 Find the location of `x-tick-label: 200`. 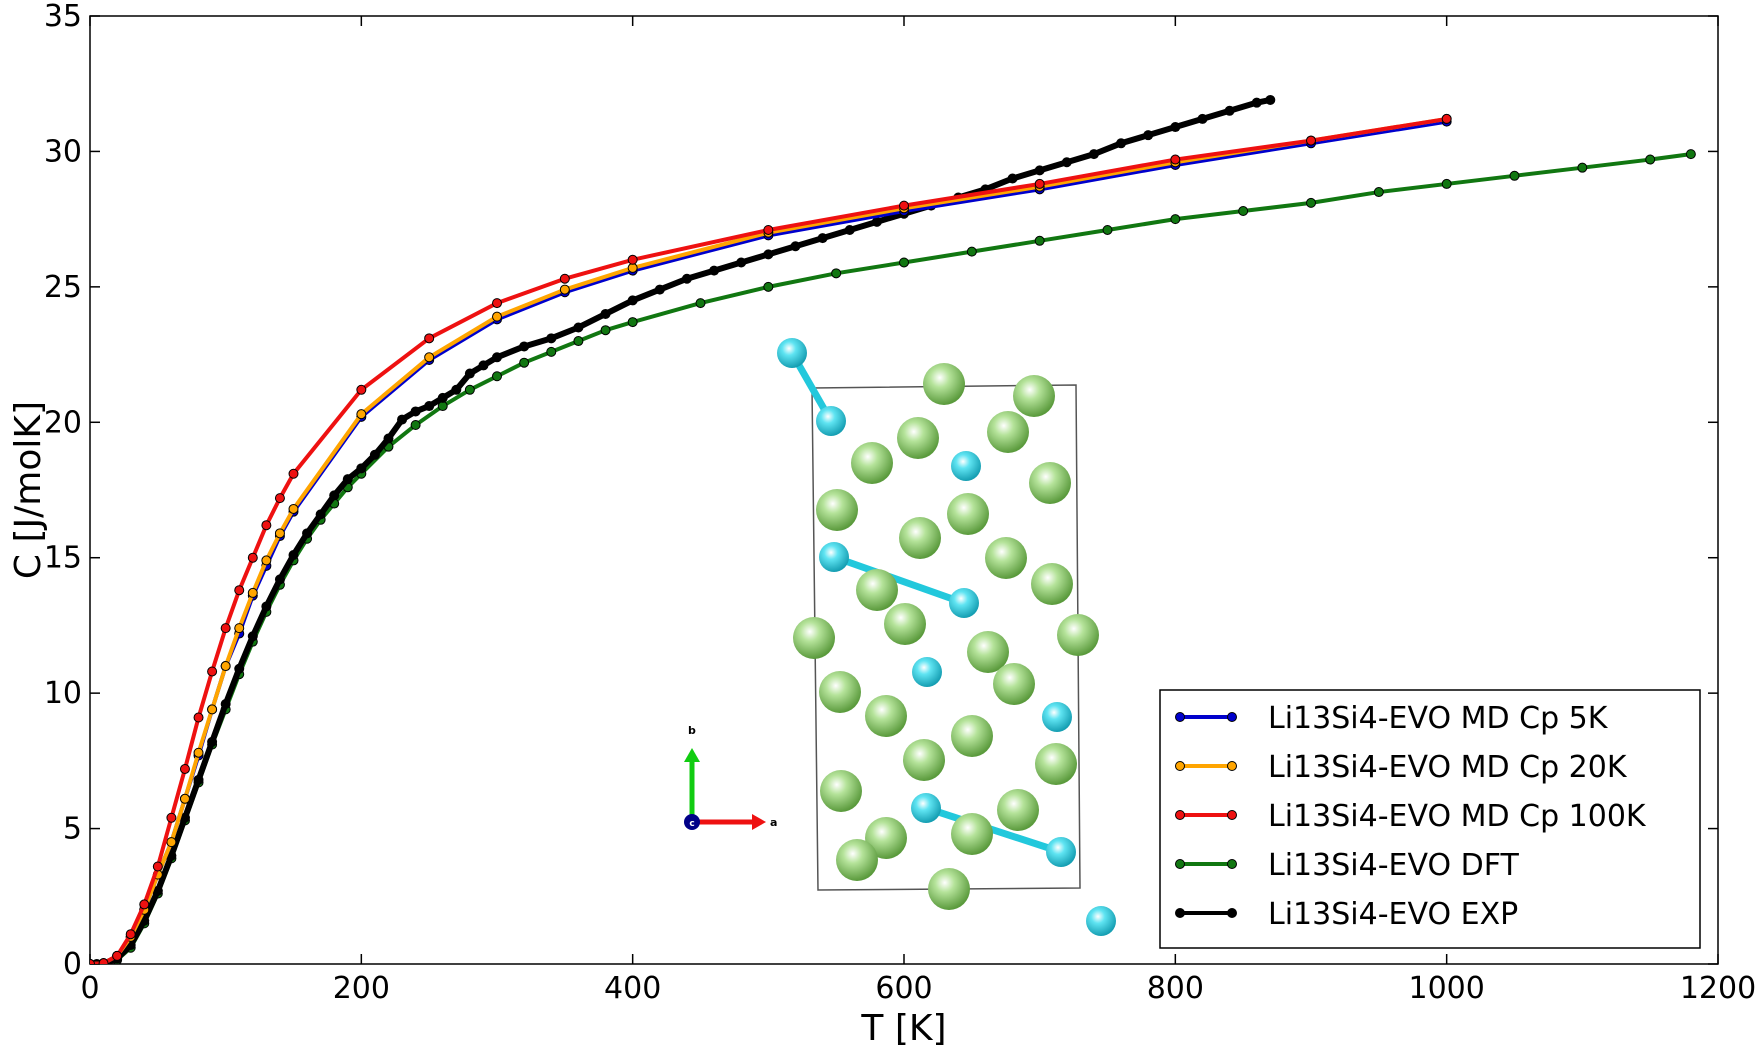

x-tick-label: 200 is located at coordinates (361, 988).